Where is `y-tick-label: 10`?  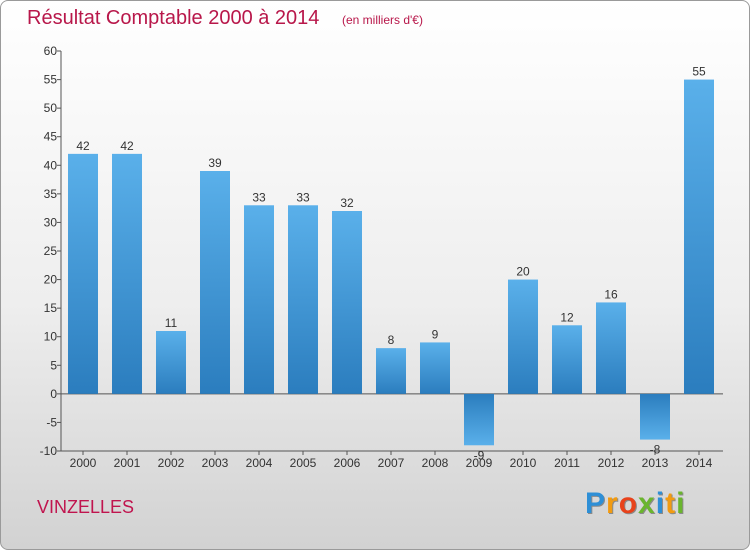 y-tick-label: 10 is located at coordinates (51, 337).